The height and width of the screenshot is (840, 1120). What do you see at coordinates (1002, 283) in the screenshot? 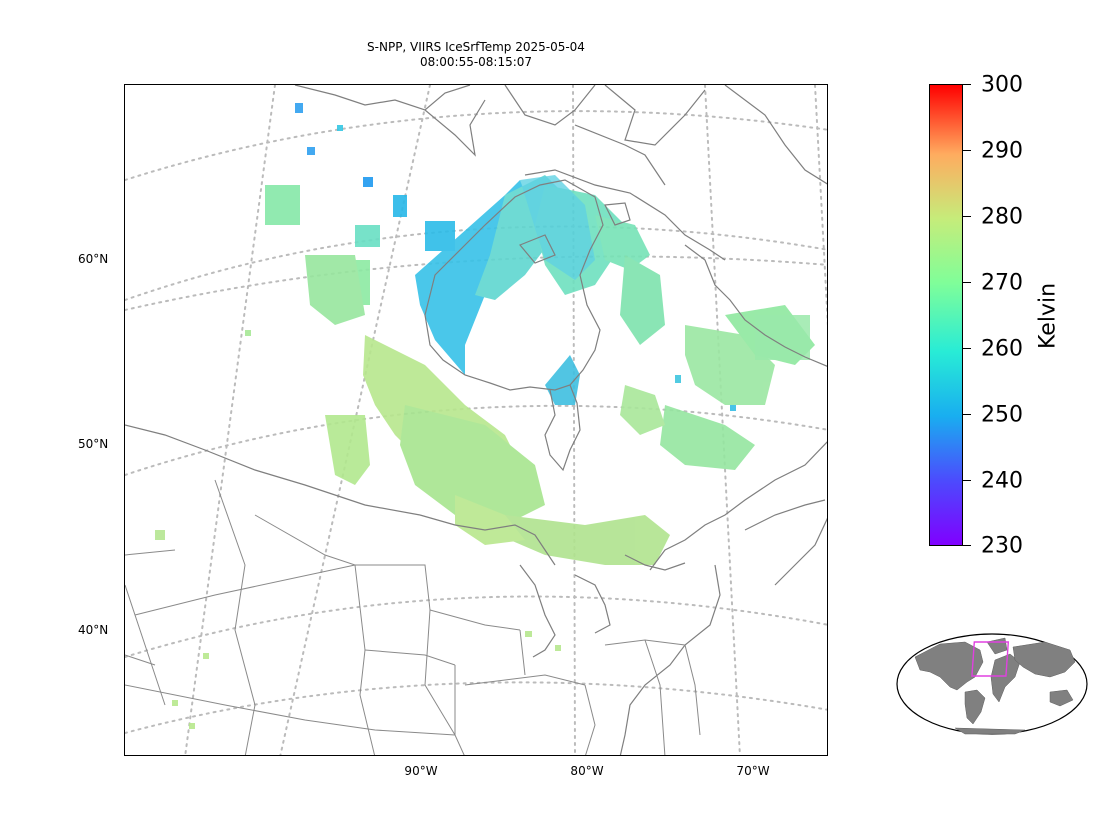
I see `colorbar-label-270: 270` at bounding box center [1002, 283].